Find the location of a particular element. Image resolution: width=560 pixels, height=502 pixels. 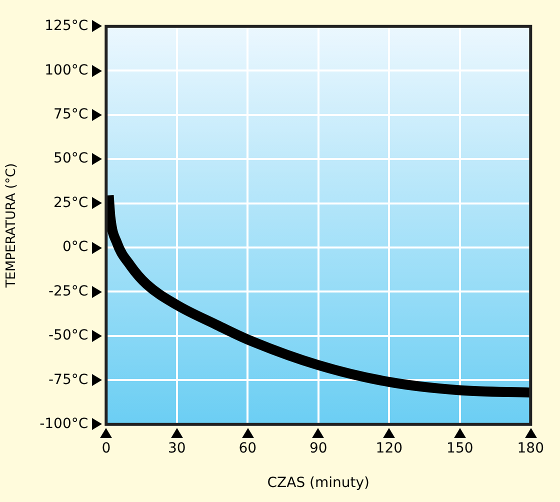

x-axis-title: CZAS (minuty) is located at coordinates (318, 483).